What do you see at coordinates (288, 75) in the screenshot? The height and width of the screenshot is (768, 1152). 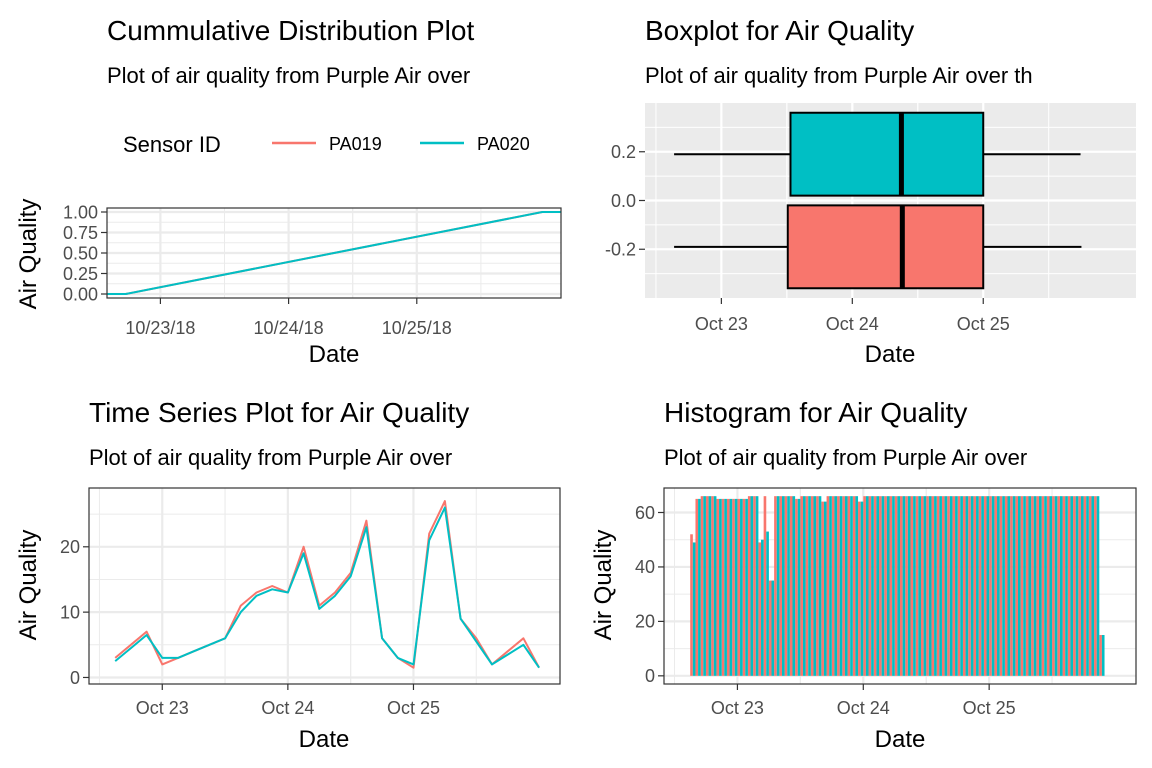 I see `ecdf-subtitle: Plot of air quality from Purple Air over` at bounding box center [288, 75].